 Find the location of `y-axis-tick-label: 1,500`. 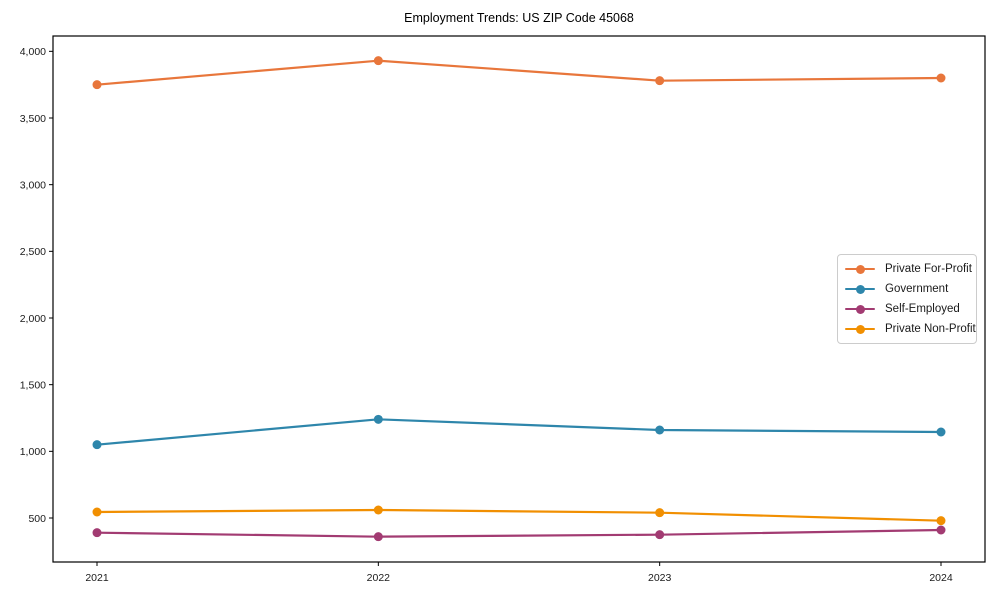

y-axis-tick-label: 1,500 is located at coordinates (33, 385).